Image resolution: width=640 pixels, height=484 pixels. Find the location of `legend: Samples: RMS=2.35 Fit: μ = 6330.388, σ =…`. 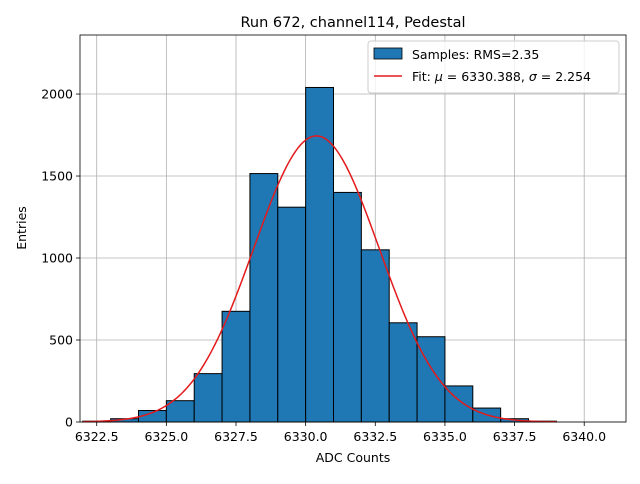

legend: Samples: RMS=2.35 Fit: μ = 6330.388, σ =… is located at coordinates (493, 67).